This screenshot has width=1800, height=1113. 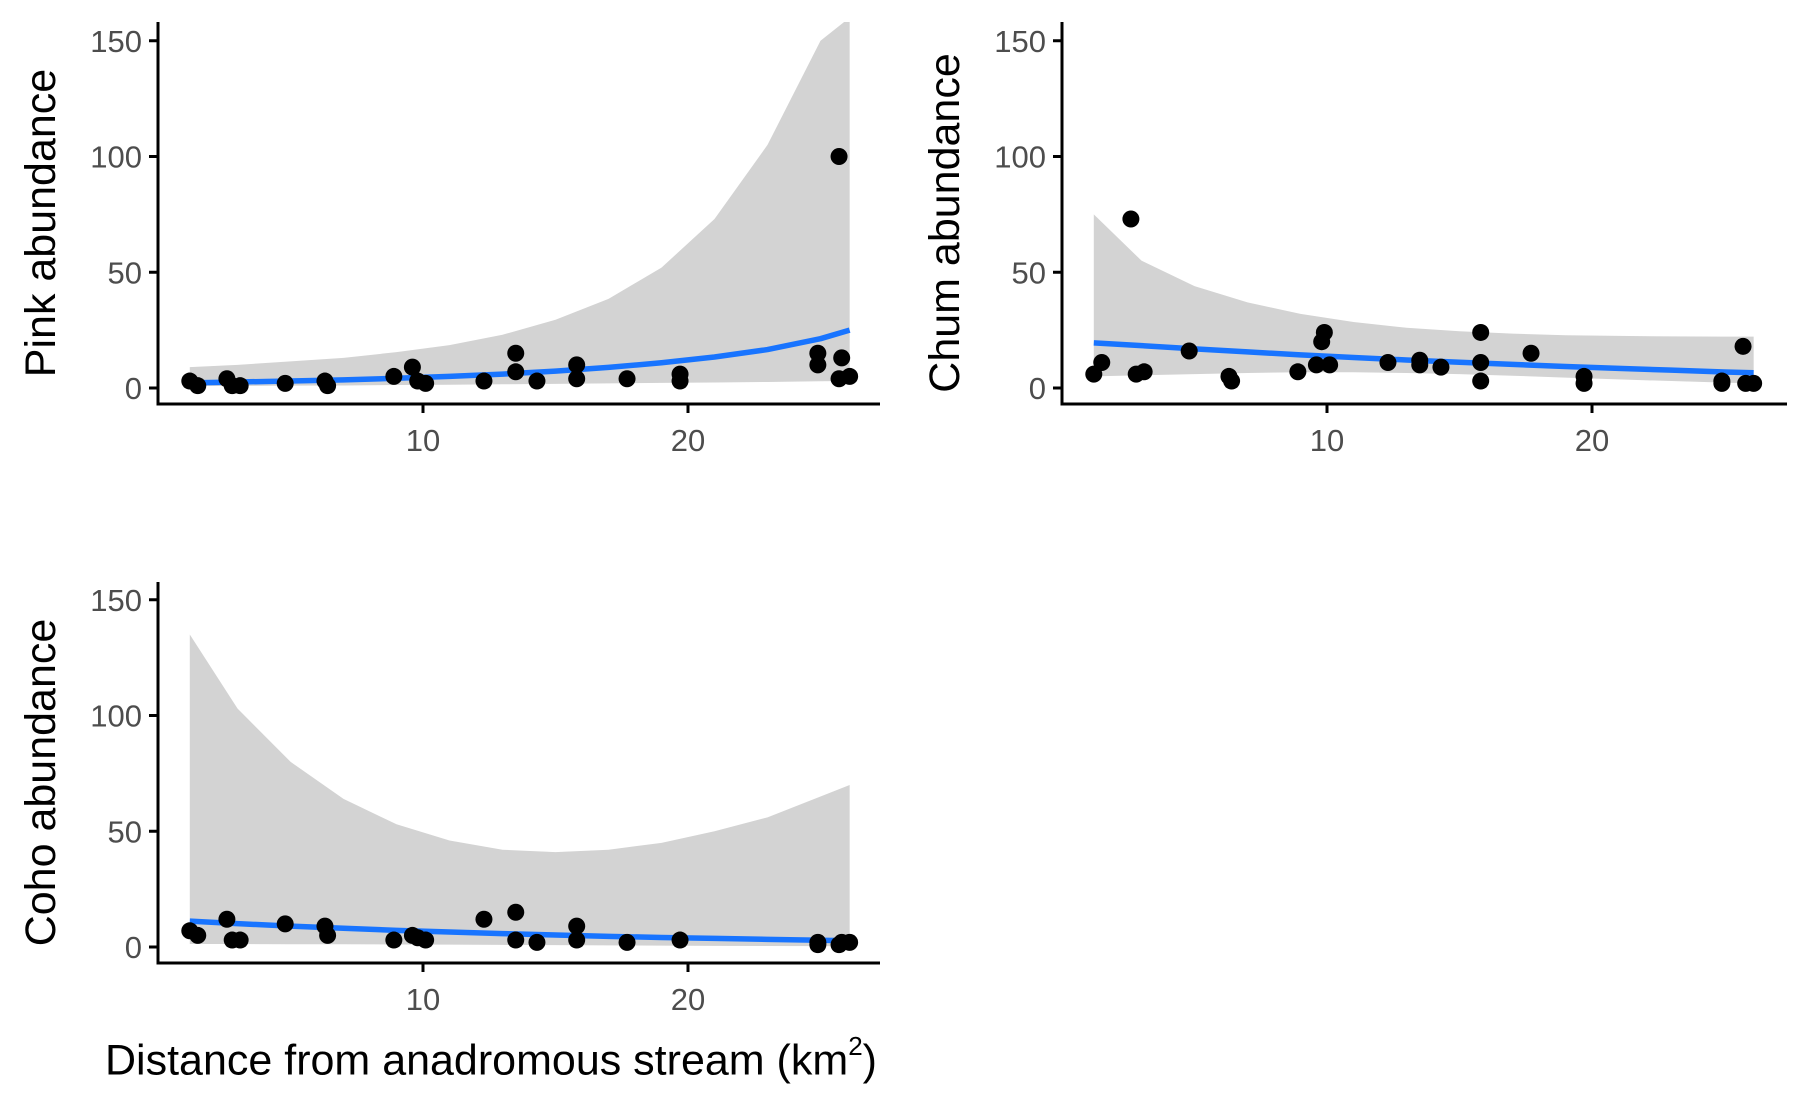 I want to click on x-axis-title: Distance from anadromous stream (km2), so click(x=491, y=1058).